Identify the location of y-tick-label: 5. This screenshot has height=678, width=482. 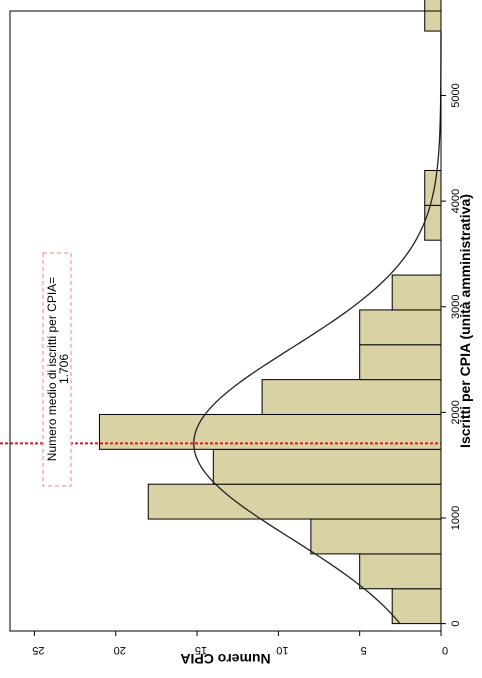
(364, 650).